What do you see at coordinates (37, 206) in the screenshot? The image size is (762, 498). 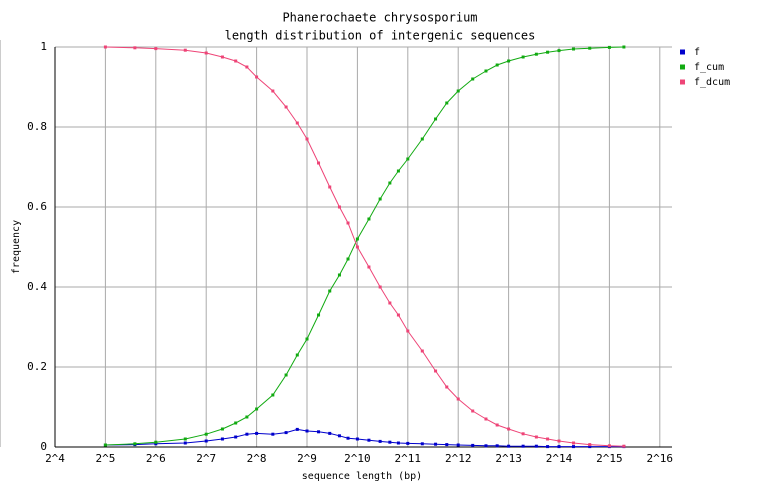 I see `y-tick-label: 0.6` at bounding box center [37, 206].